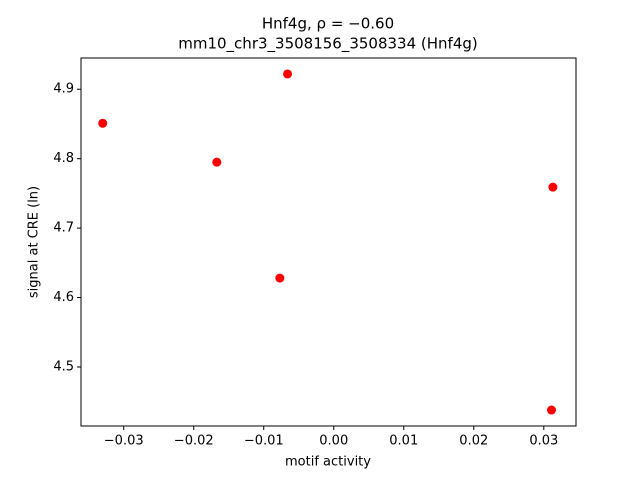 The image size is (640, 480). Describe the element at coordinates (124, 441) in the screenshot. I see `x-tick-label: −0.03` at that location.